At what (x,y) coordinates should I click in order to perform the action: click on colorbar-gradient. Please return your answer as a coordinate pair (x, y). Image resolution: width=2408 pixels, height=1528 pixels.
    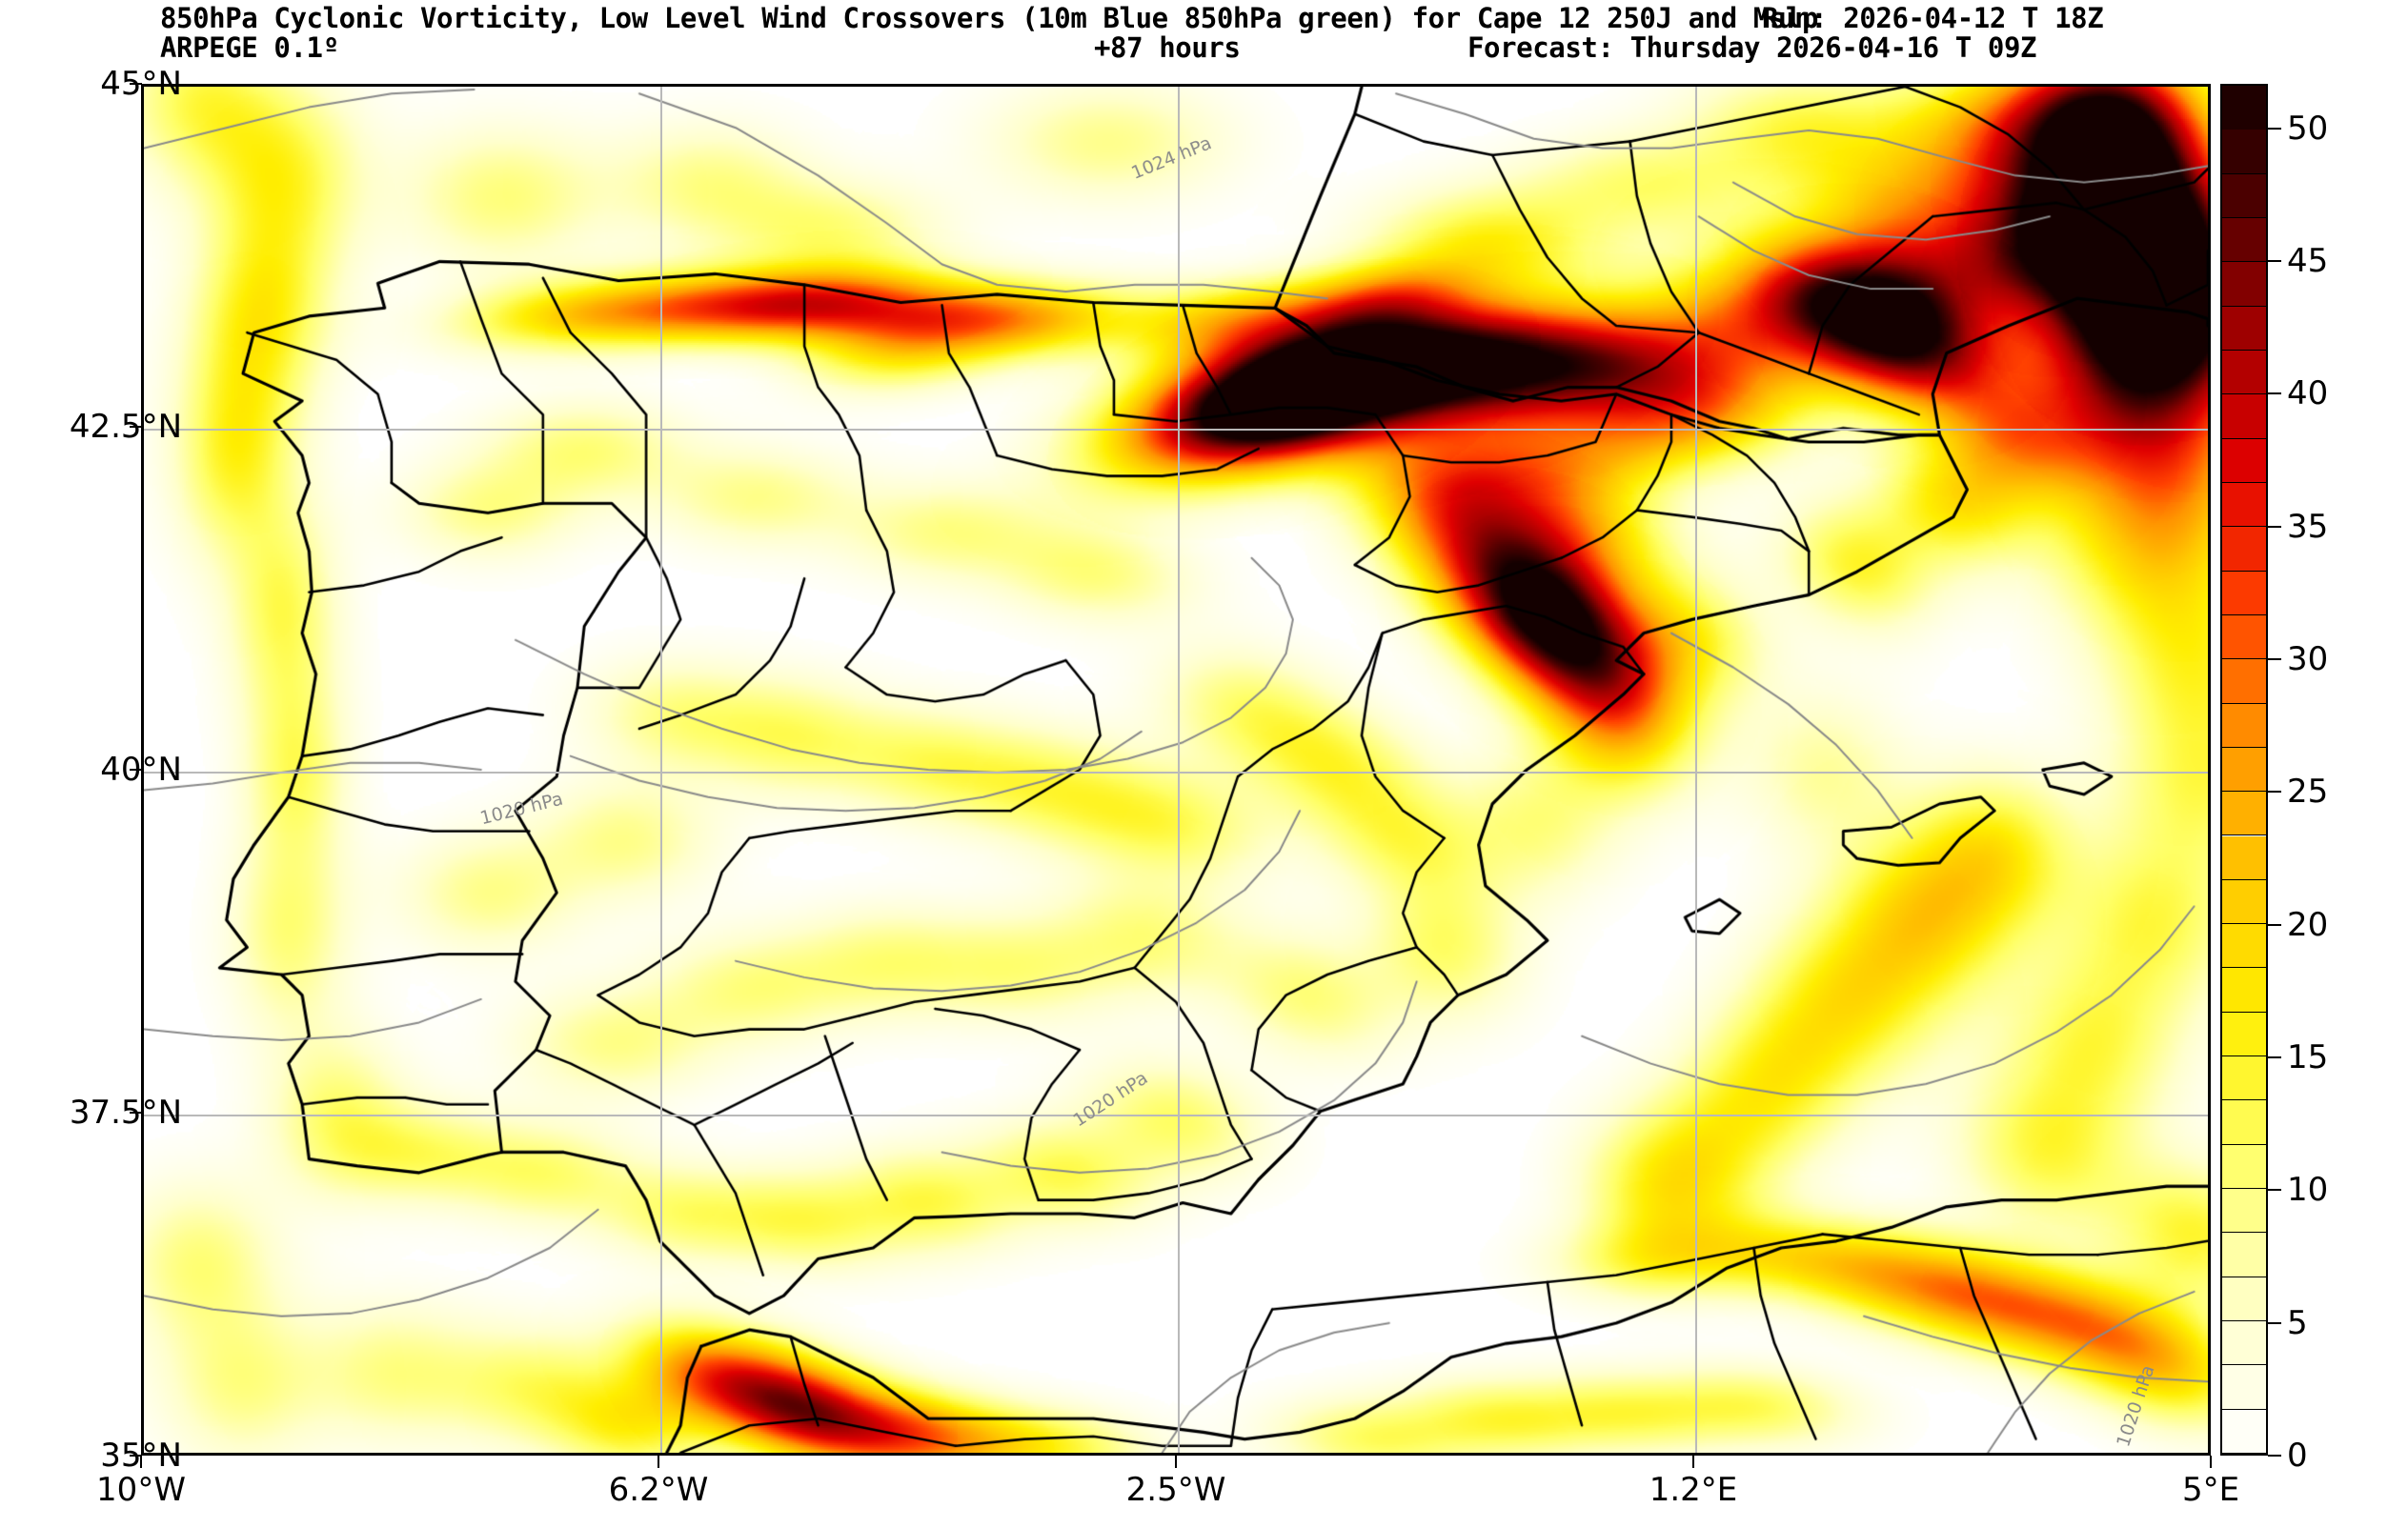
    Looking at the image, I should click on (2244, 770).